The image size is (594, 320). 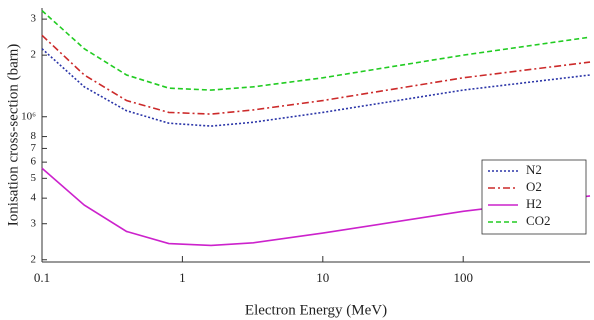 What do you see at coordinates (34, 148) in the screenshot?
I see `y-tick-label: 7` at bounding box center [34, 148].